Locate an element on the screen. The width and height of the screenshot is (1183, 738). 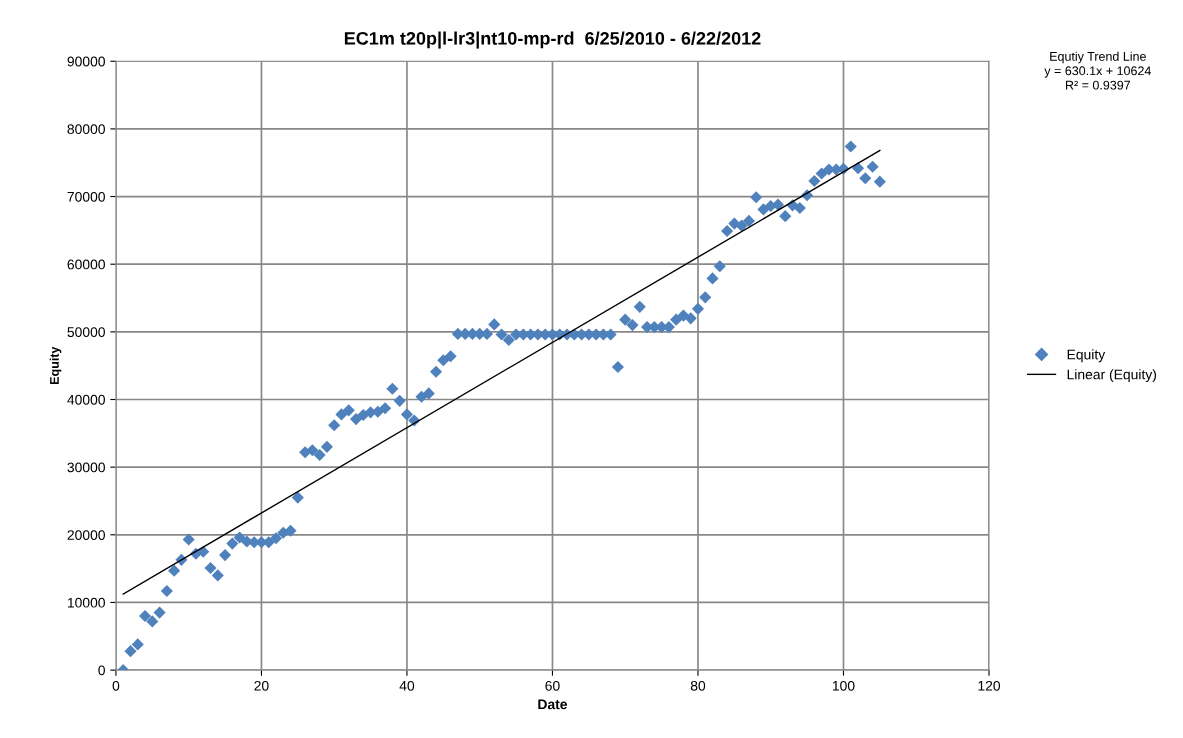
x-tick-label: 100 is located at coordinates (843, 685).